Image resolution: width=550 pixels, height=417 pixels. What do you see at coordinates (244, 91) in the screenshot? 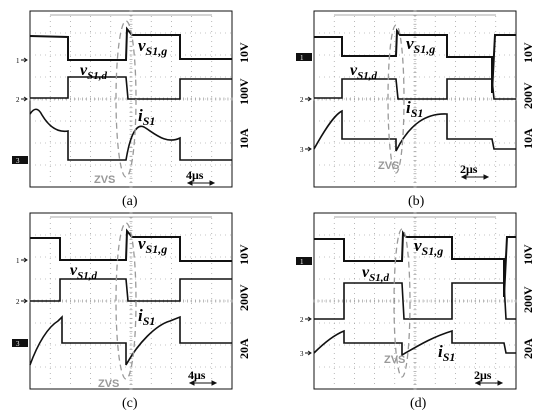
I see `drain-scale-label: 100V` at bounding box center [244, 91].